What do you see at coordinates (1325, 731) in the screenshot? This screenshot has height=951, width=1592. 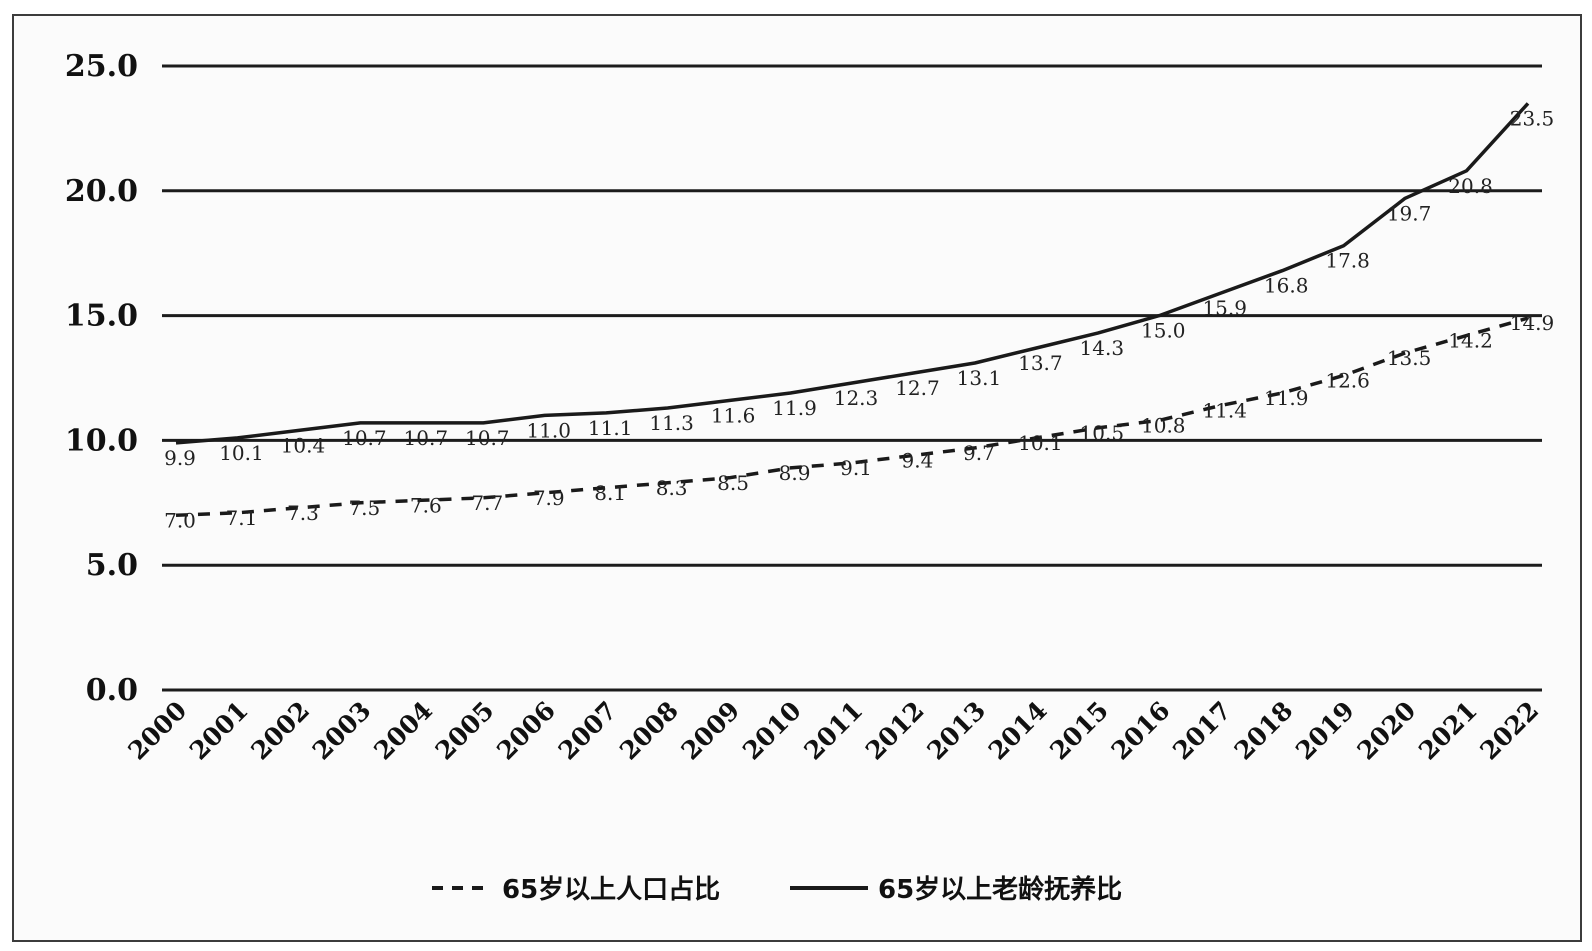 I see `x-tick-label-2019: 2019` at bounding box center [1325, 731].